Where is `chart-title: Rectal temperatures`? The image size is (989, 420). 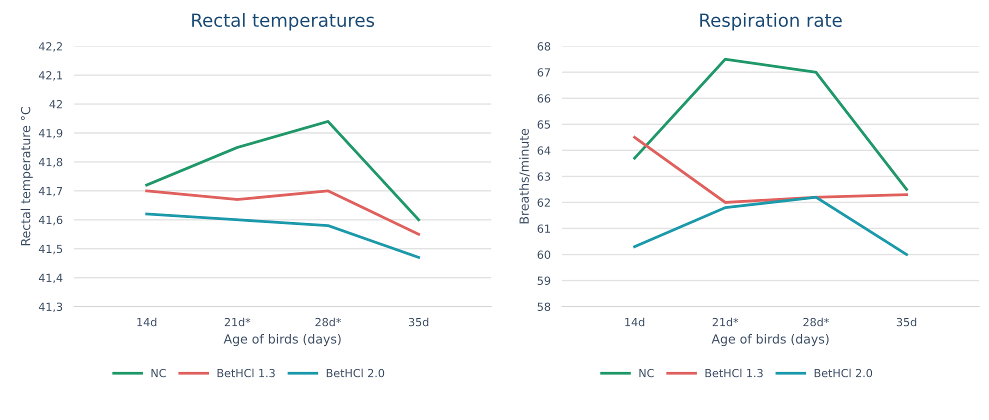 chart-title: Rectal temperatures is located at coordinates (283, 22).